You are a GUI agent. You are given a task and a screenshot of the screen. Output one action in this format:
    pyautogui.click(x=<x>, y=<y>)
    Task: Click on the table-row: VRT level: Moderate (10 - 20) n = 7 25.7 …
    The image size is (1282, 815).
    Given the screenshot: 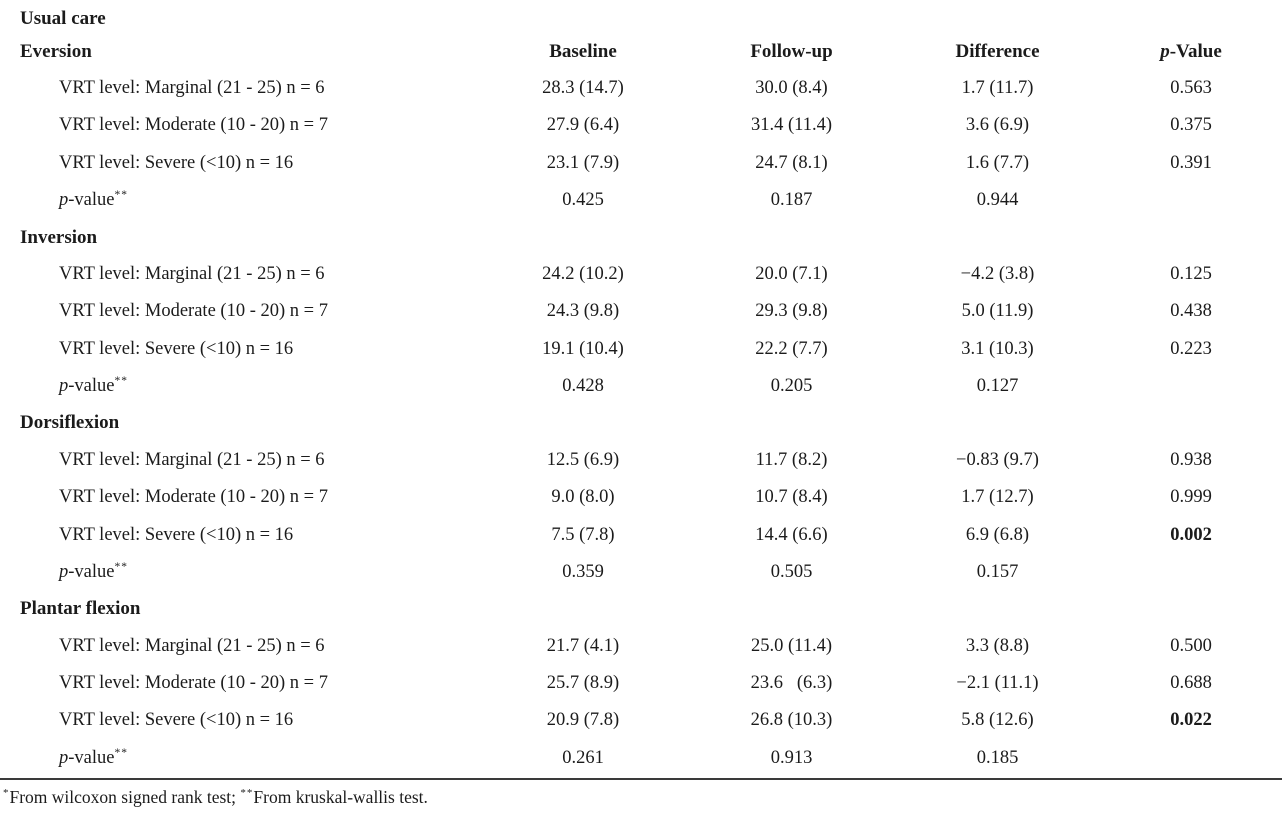 What is the action you would take?
    pyautogui.click(x=641, y=683)
    